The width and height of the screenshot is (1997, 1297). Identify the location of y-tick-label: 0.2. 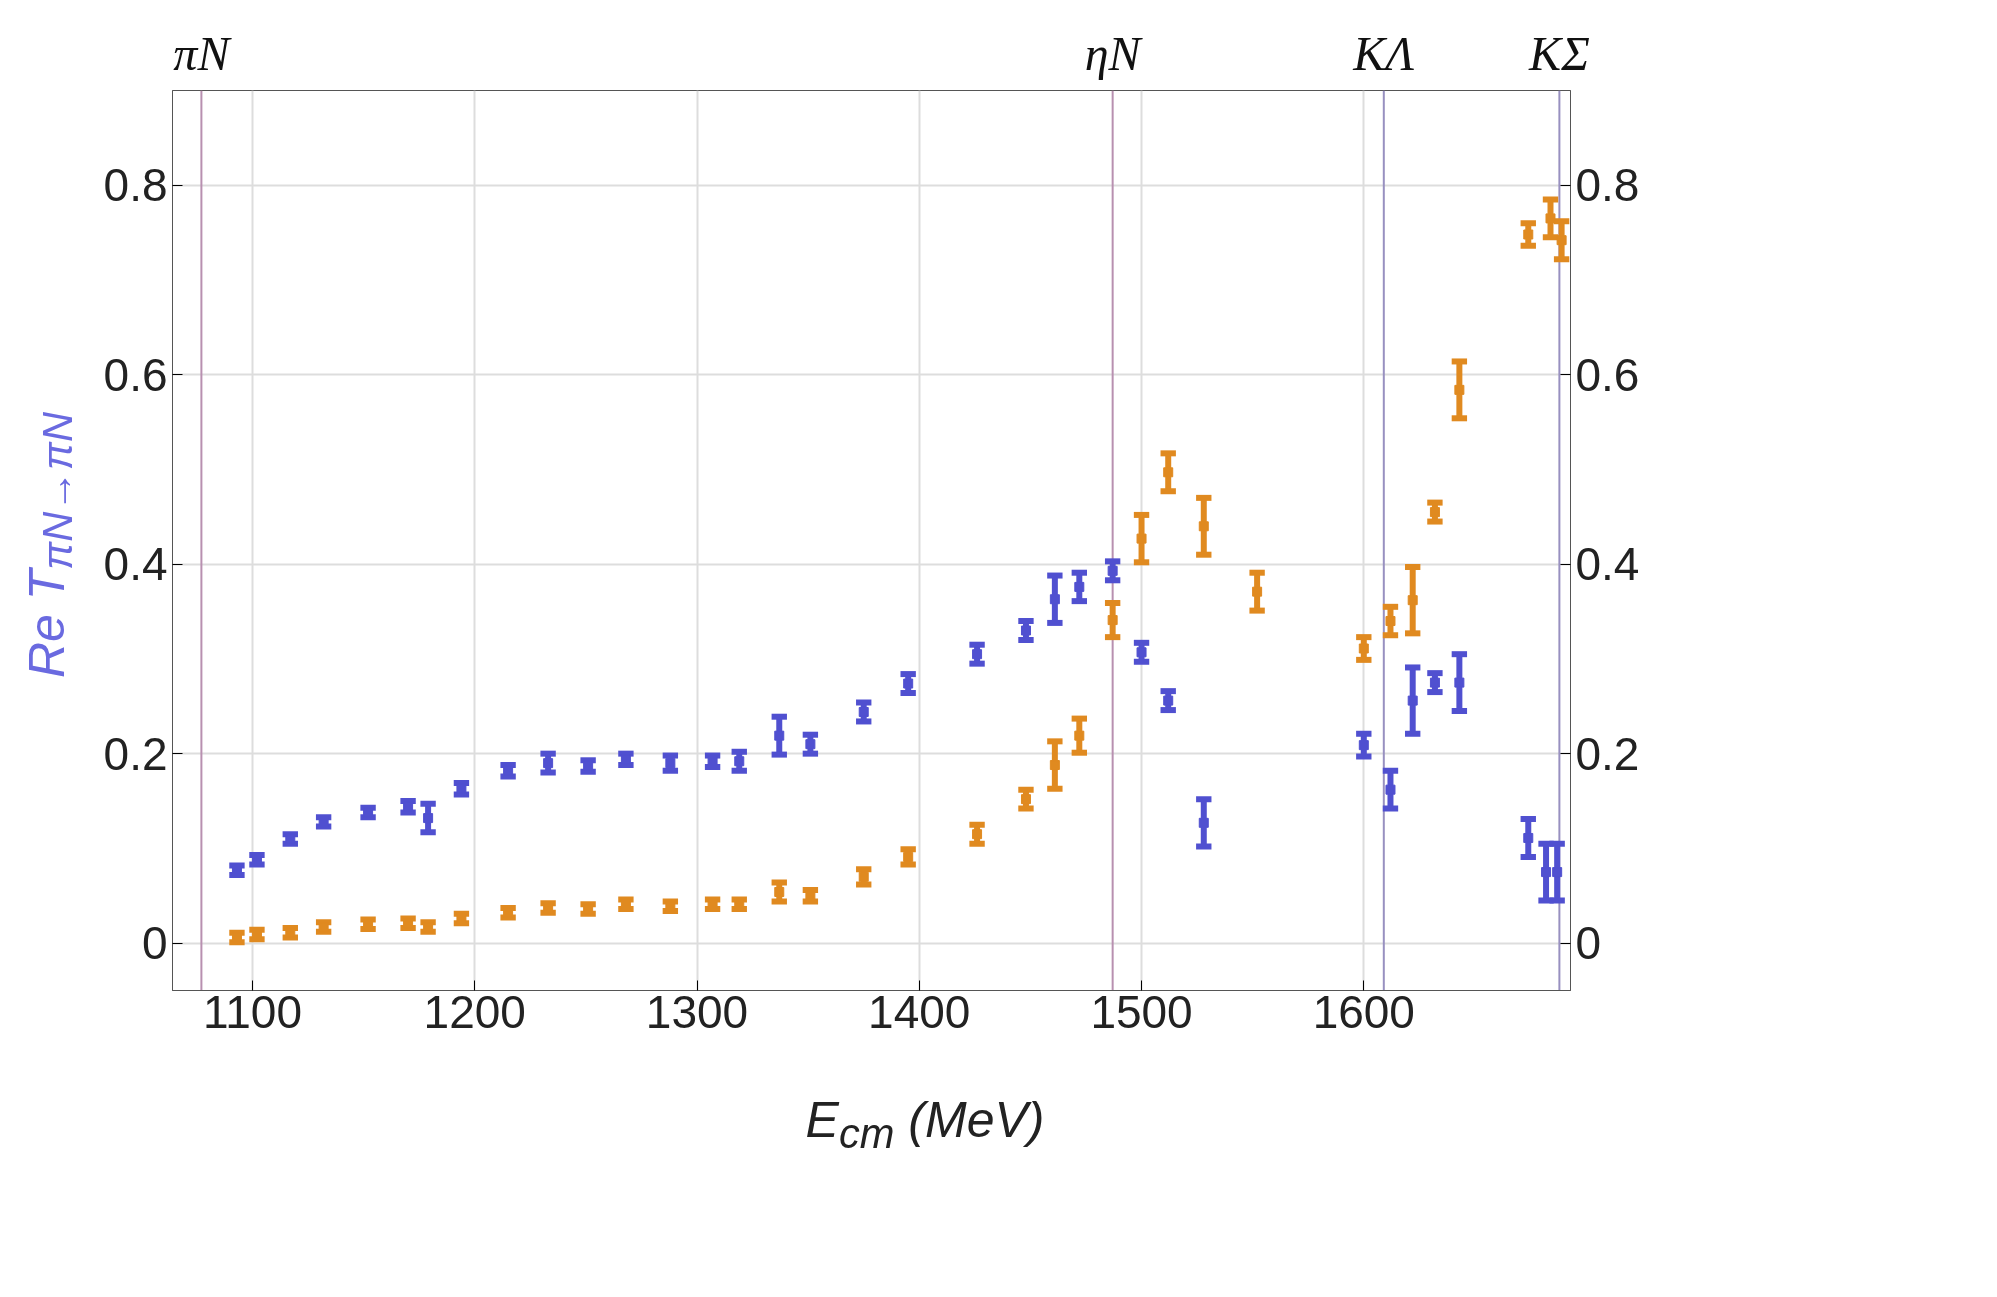
(135, 753).